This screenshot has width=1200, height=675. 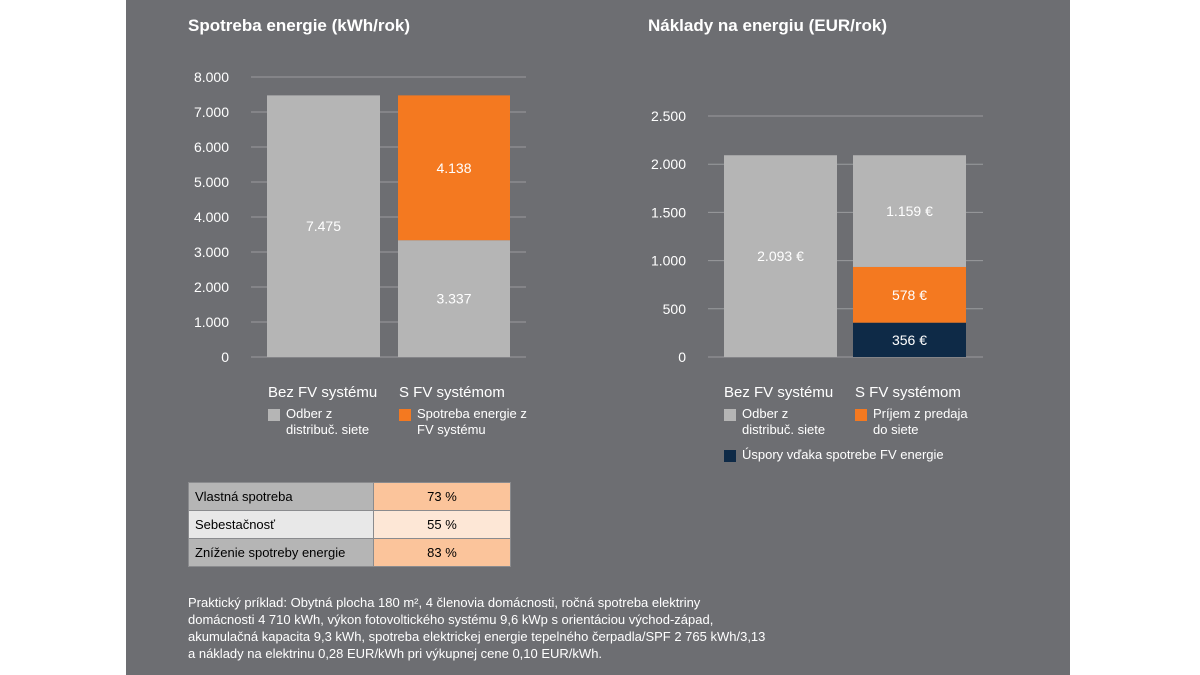 What do you see at coordinates (281, 496) in the screenshot?
I see `kpi-label: Vlastná spotreba` at bounding box center [281, 496].